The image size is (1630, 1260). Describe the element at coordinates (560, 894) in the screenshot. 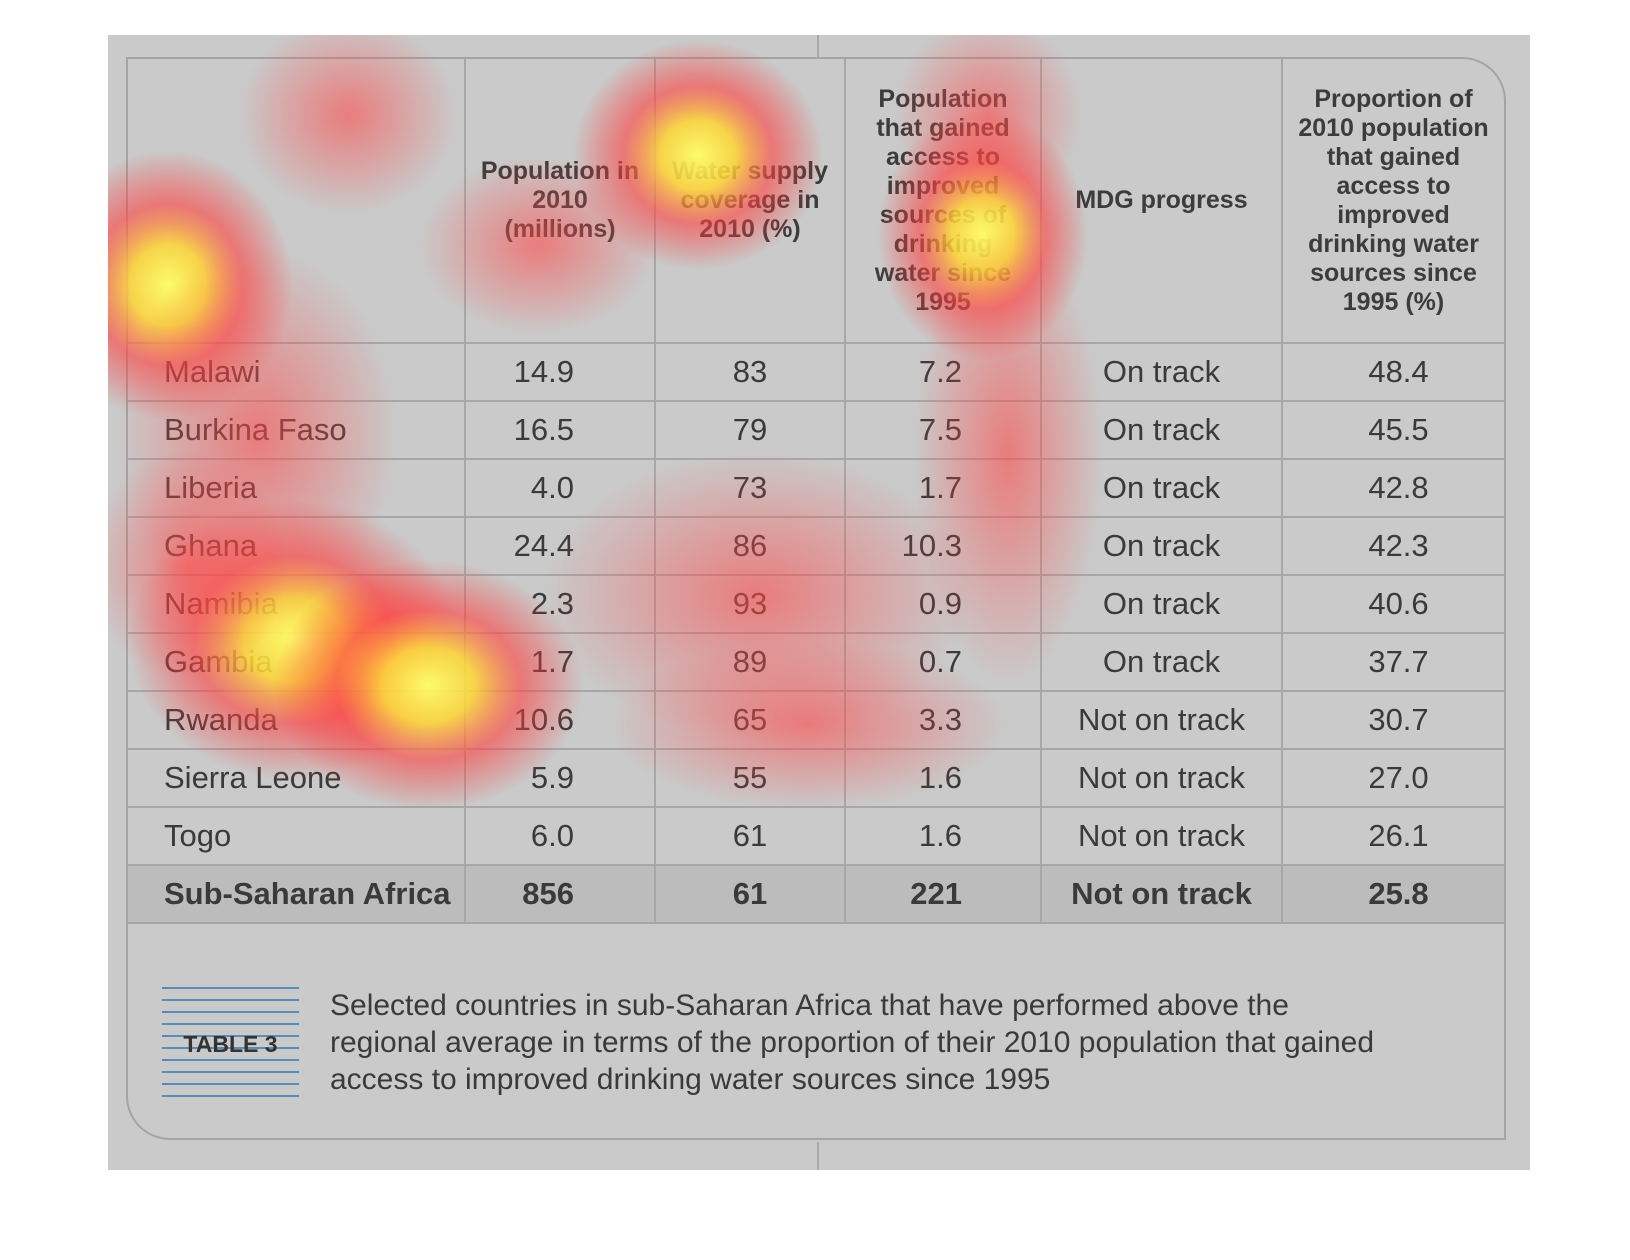

I see `cell-population: 856` at that location.